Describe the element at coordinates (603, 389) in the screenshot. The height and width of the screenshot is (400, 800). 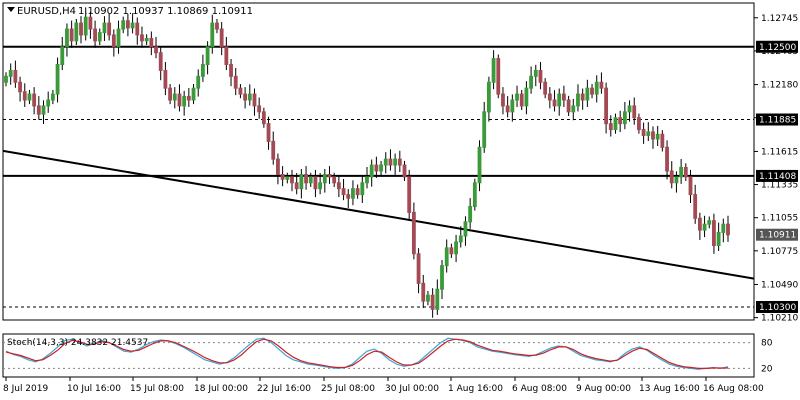
I see `time-tick-label: 9 Aug 00:00` at that location.